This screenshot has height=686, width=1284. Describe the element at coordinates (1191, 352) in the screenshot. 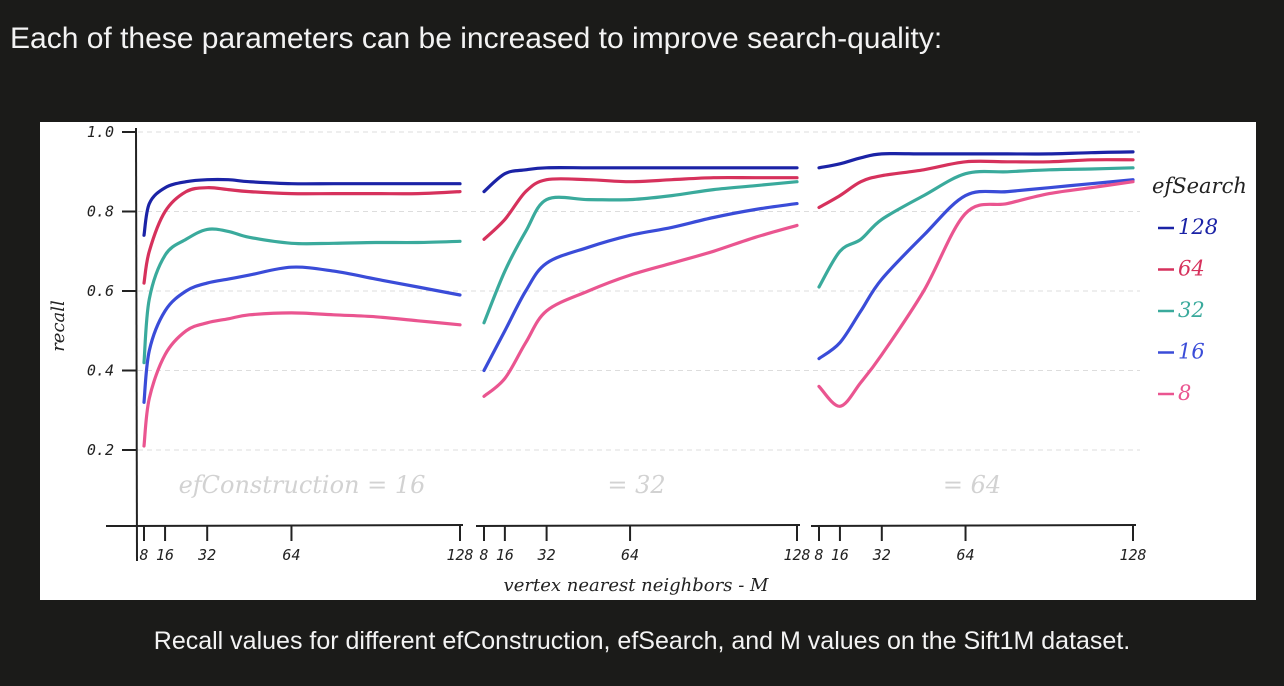

I see `legend-entry-16: 16` at that location.